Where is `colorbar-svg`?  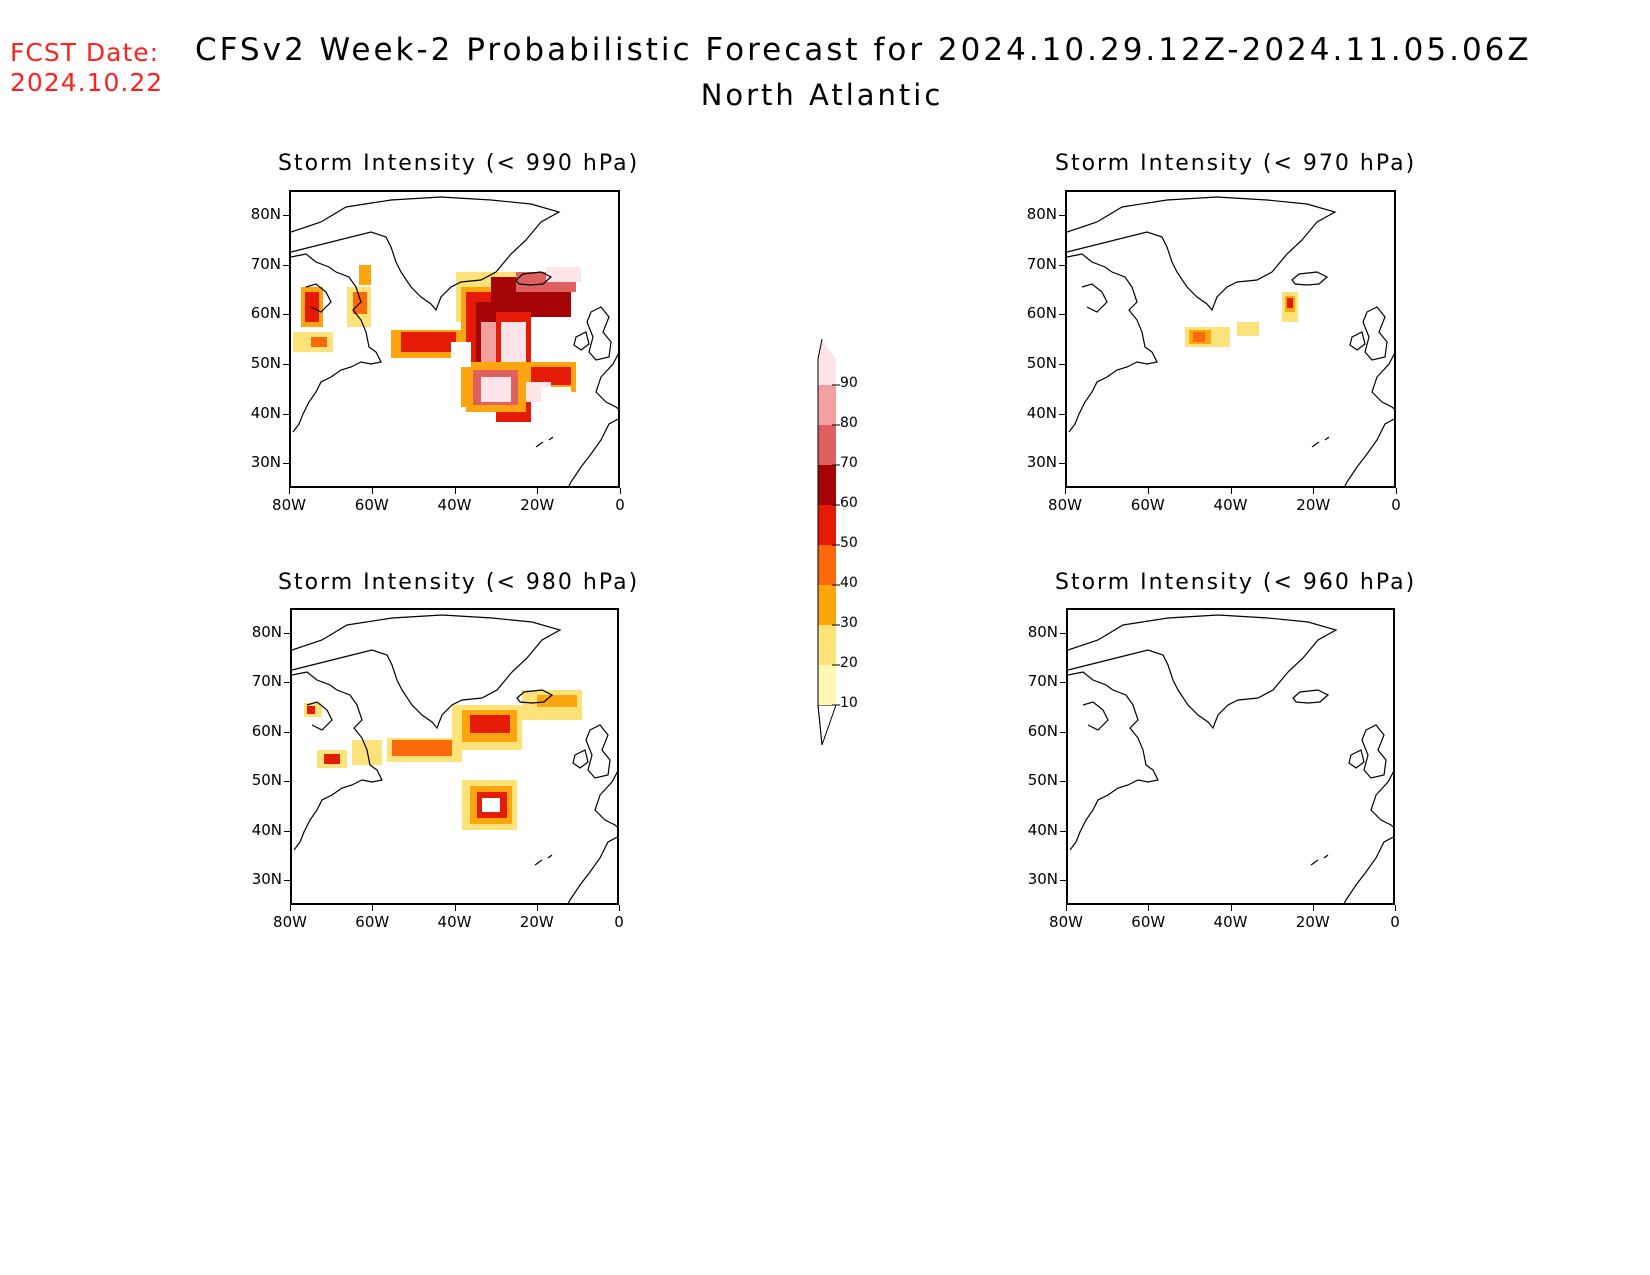 colorbar-svg is located at coordinates (828, 542).